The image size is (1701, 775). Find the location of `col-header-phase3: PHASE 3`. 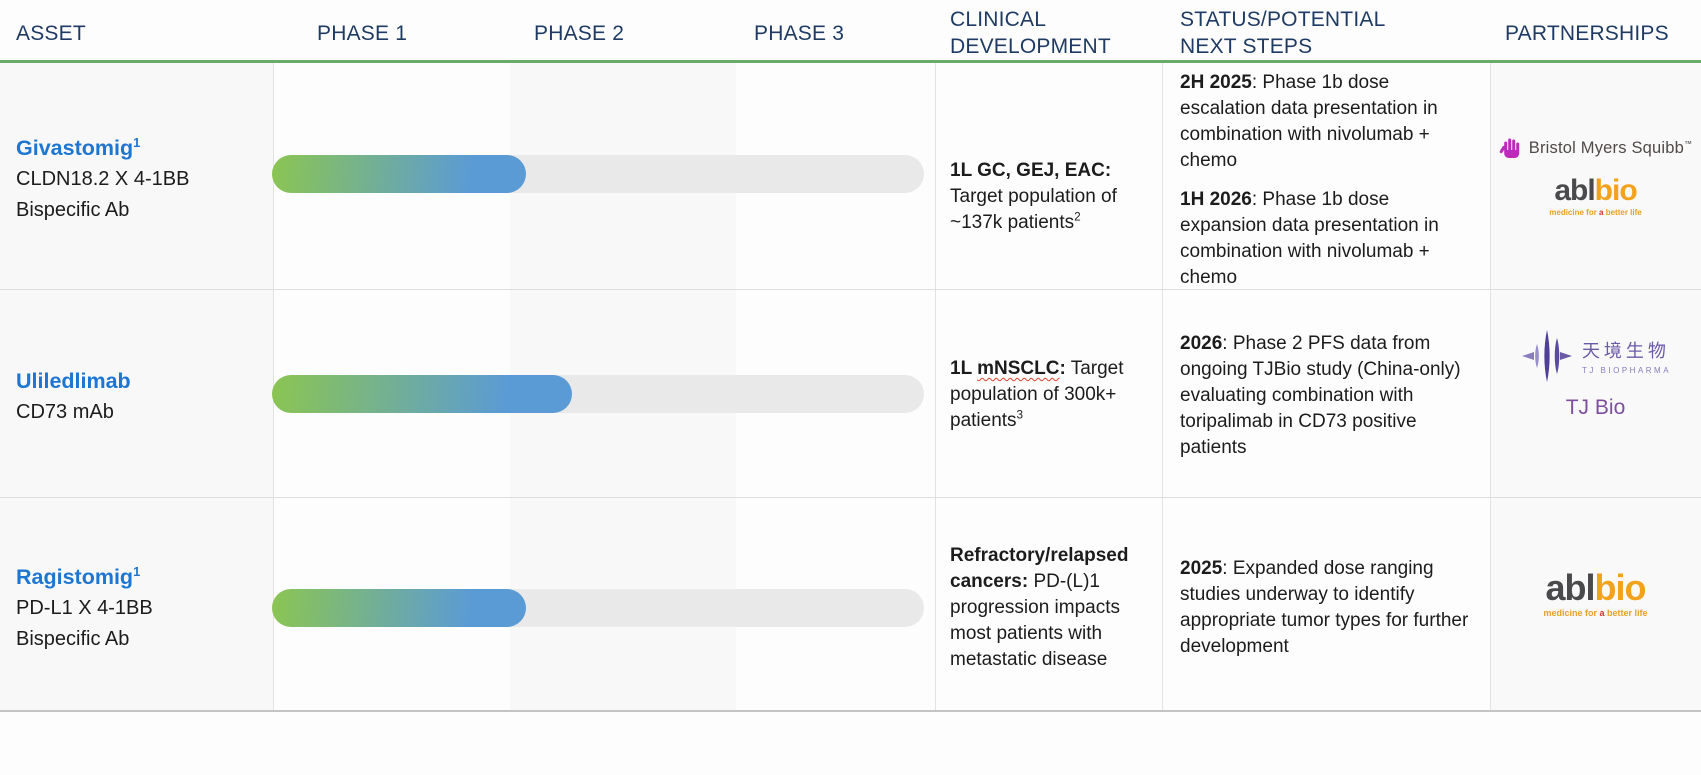

col-header-phase3: PHASE 3 is located at coordinates (799, 33).